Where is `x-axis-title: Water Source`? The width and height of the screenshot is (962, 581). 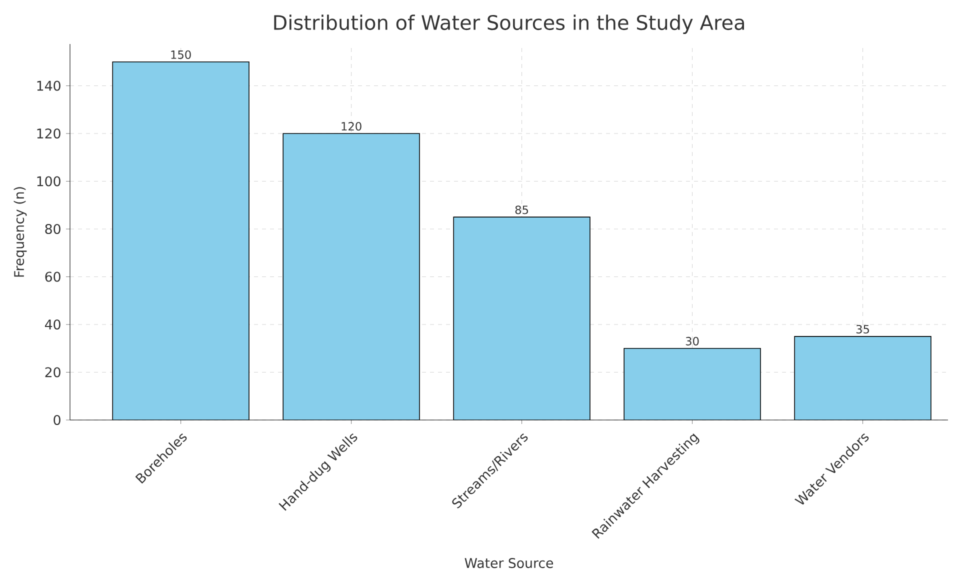
x-axis-title: Water Source is located at coordinates (509, 563).